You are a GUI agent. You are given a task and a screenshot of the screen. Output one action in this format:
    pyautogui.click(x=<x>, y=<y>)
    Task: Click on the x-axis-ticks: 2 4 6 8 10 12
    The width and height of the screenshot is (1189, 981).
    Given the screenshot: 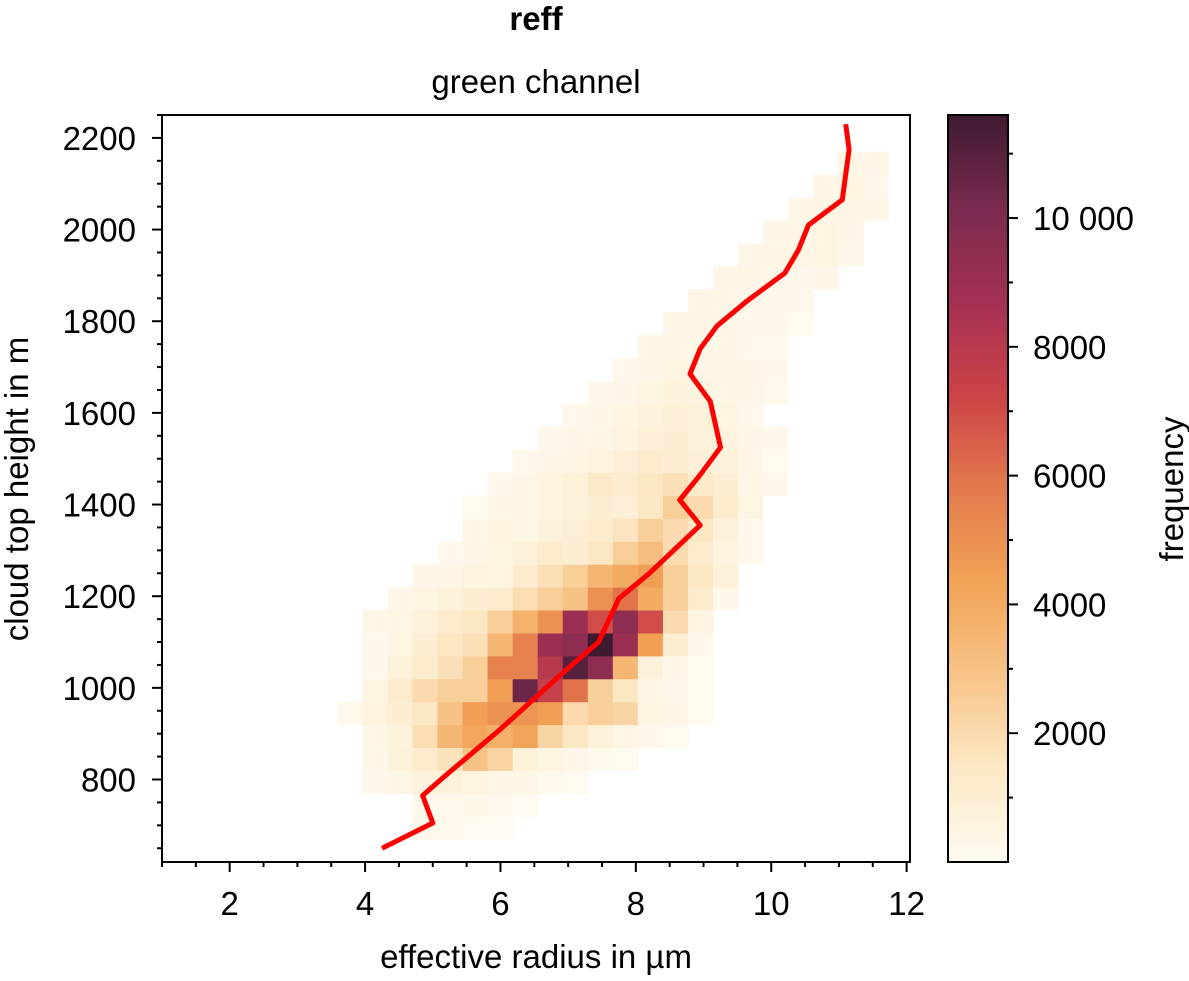 What is the action you would take?
    pyautogui.click(x=543, y=892)
    